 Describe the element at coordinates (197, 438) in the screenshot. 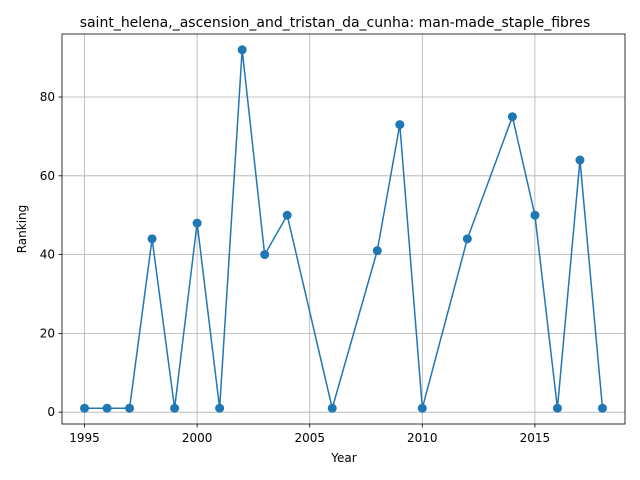

I see `x-tick-label: 2000` at that location.